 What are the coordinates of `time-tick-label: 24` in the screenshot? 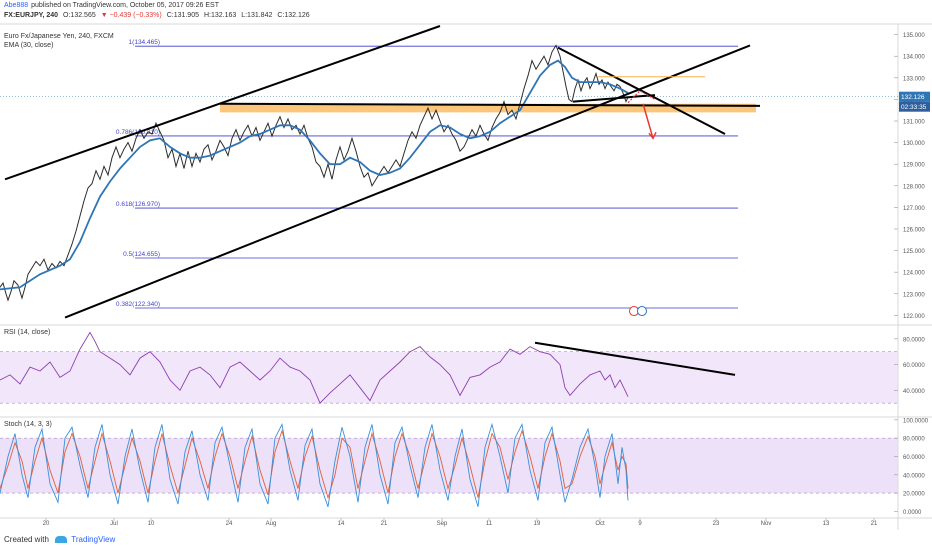 It's located at (229, 524).